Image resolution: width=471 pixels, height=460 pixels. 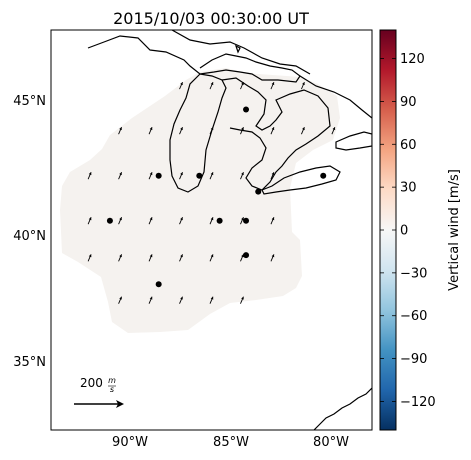 What do you see at coordinates (413, 359) in the screenshot?
I see `colorbar-tick-label: −90` at bounding box center [413, 359].